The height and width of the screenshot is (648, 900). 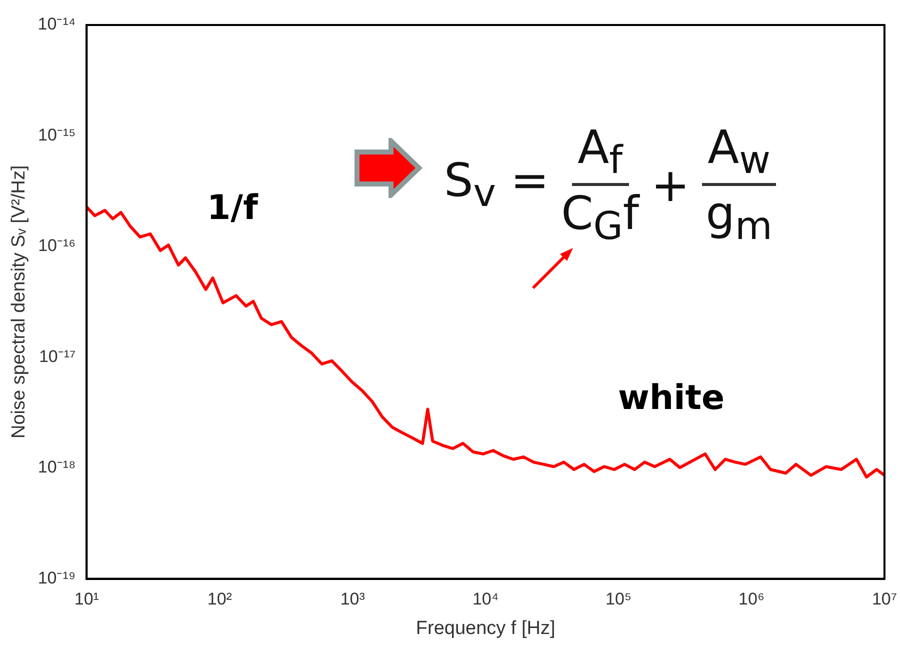 What do you see at coordinates (739, 218) in the screenshot?
I see `annotation: g$_{m}$` at bounding box center [739, 218].